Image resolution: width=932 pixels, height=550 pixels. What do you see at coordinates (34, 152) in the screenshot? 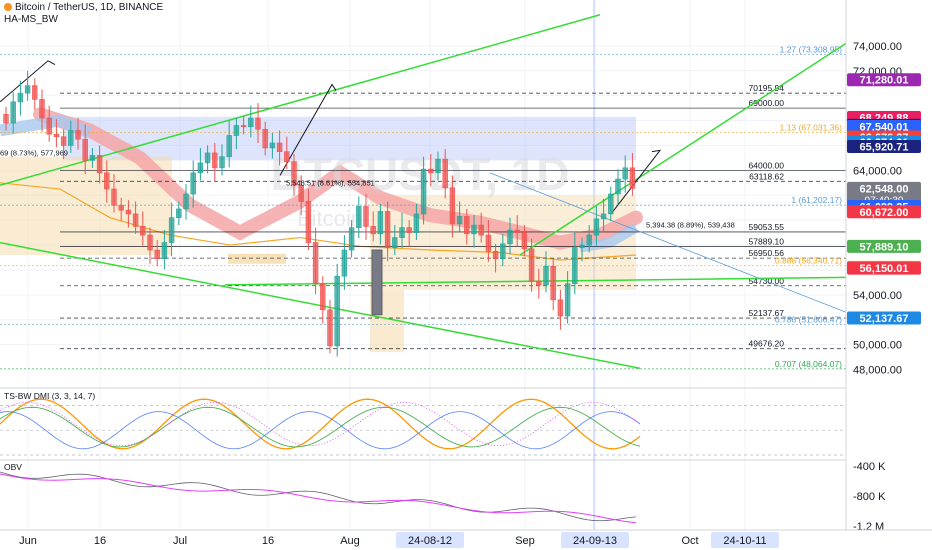
I see `measure-annotation: 69 (8.73%), 577,969` at bounding box center [34, 152].